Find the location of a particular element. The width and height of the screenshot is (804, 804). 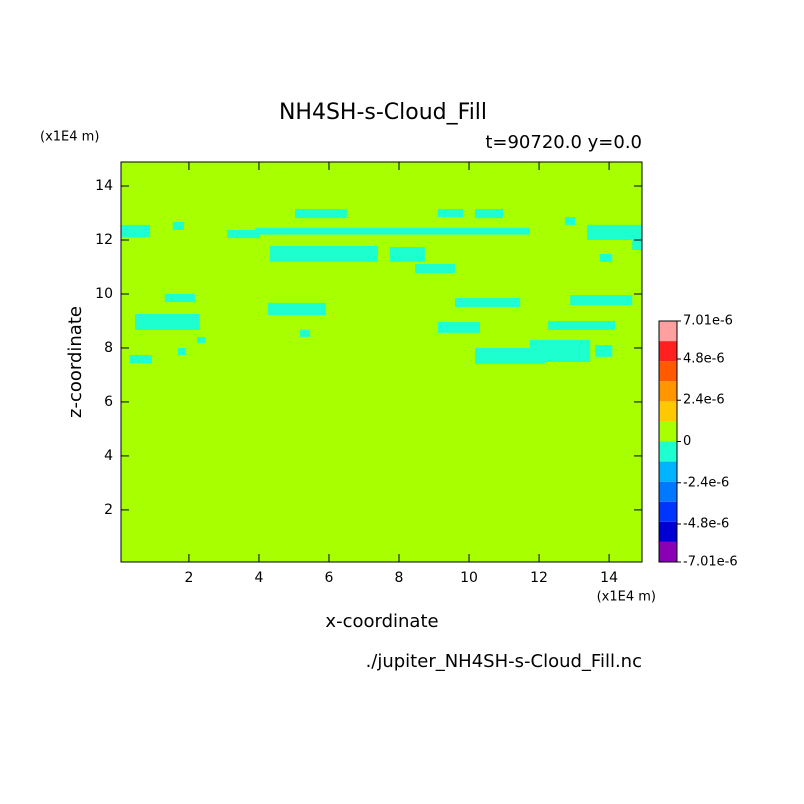

colorbar-tick-label: 0 is located at coordinates (687, 441).